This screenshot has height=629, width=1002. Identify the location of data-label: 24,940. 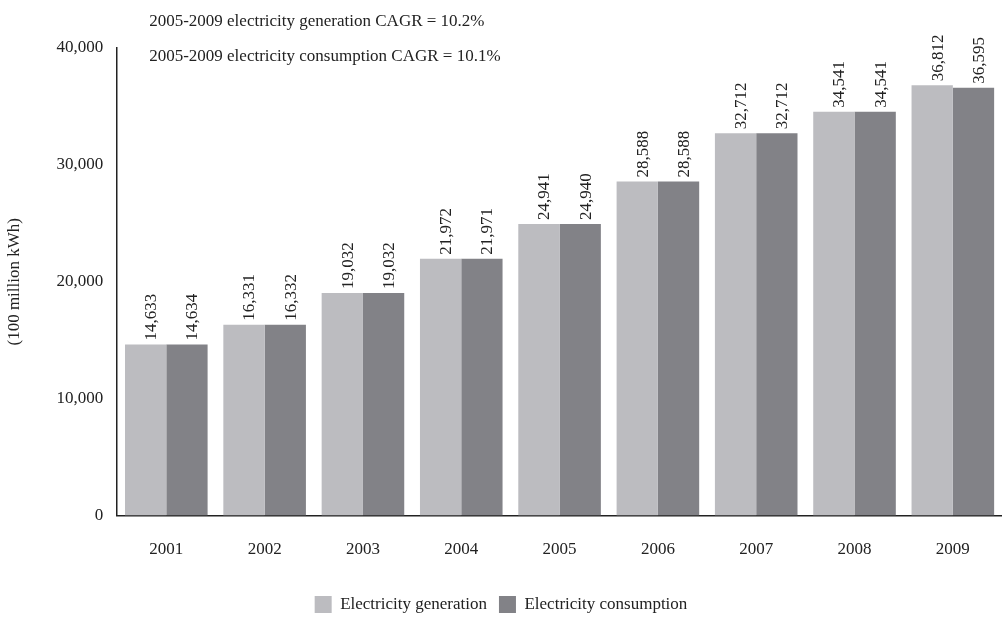
(585, 197).